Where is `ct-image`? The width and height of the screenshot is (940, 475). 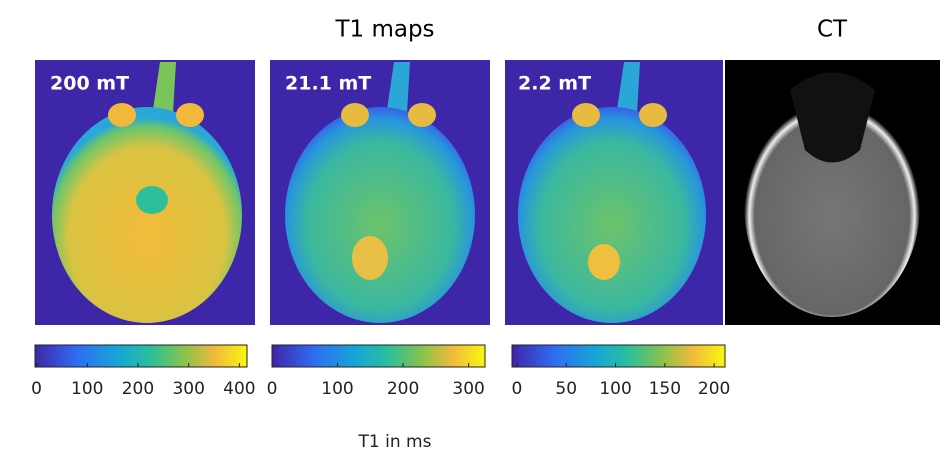 ct-image is located at coordinates (832, 205).